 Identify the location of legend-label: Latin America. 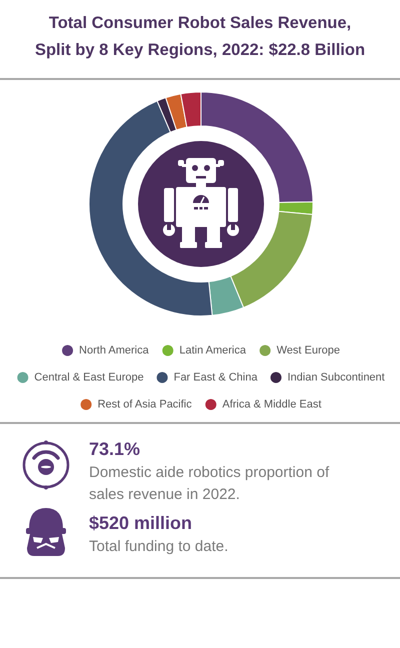
(213, 350).